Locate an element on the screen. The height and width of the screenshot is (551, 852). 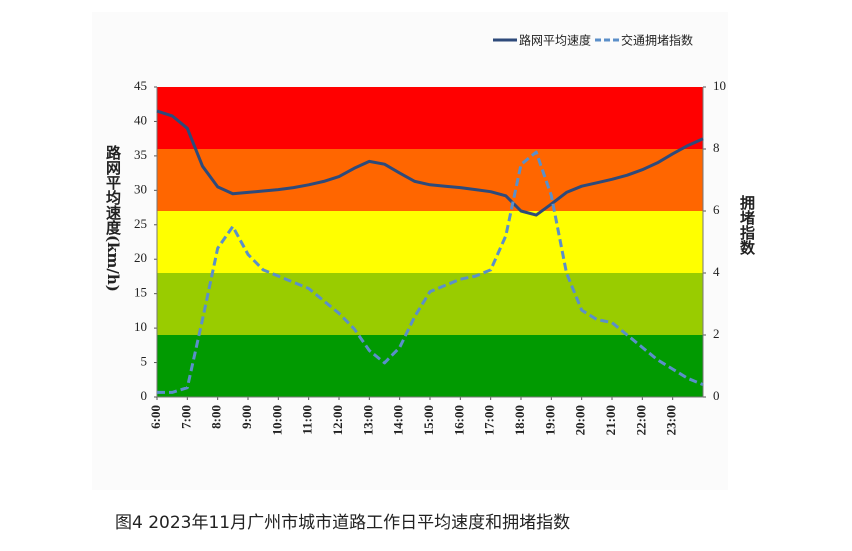
y2-tick-label: 4 is located at coordinates (716, 271).